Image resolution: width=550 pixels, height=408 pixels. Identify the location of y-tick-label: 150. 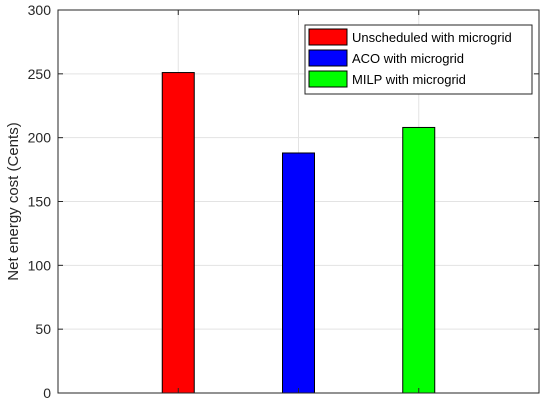
(40, 202).